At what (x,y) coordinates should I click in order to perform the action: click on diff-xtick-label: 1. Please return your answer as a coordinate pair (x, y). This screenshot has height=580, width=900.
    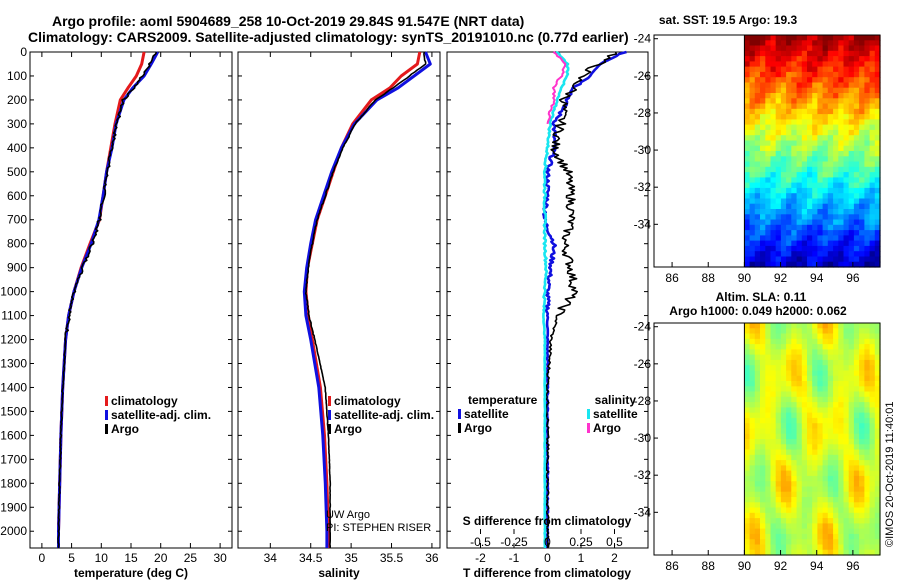
    Looking at the image, I should click on (581, 558).